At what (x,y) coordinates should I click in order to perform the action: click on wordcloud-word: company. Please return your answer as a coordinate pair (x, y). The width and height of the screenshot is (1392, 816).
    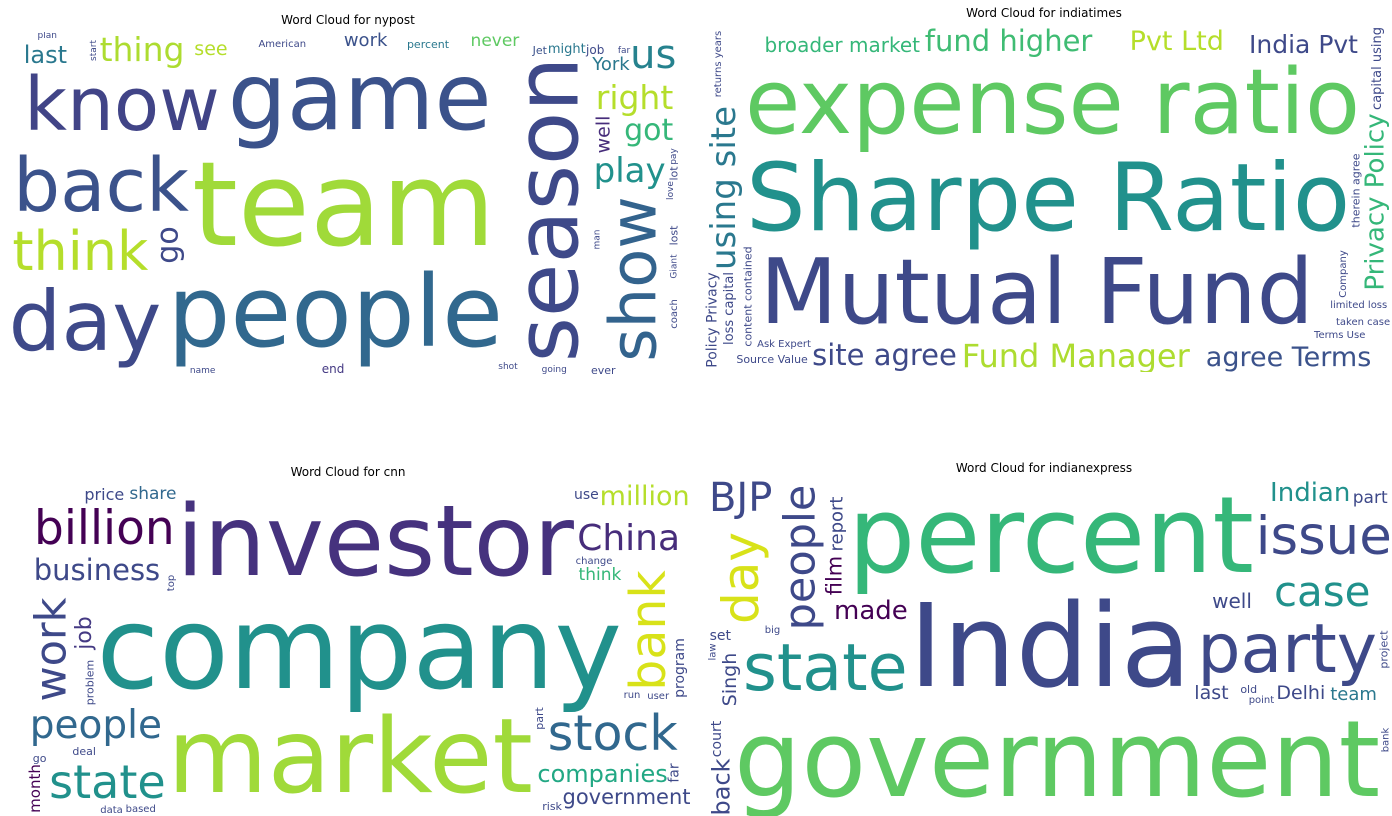
    Looking at the image, I should click on (359, 648).